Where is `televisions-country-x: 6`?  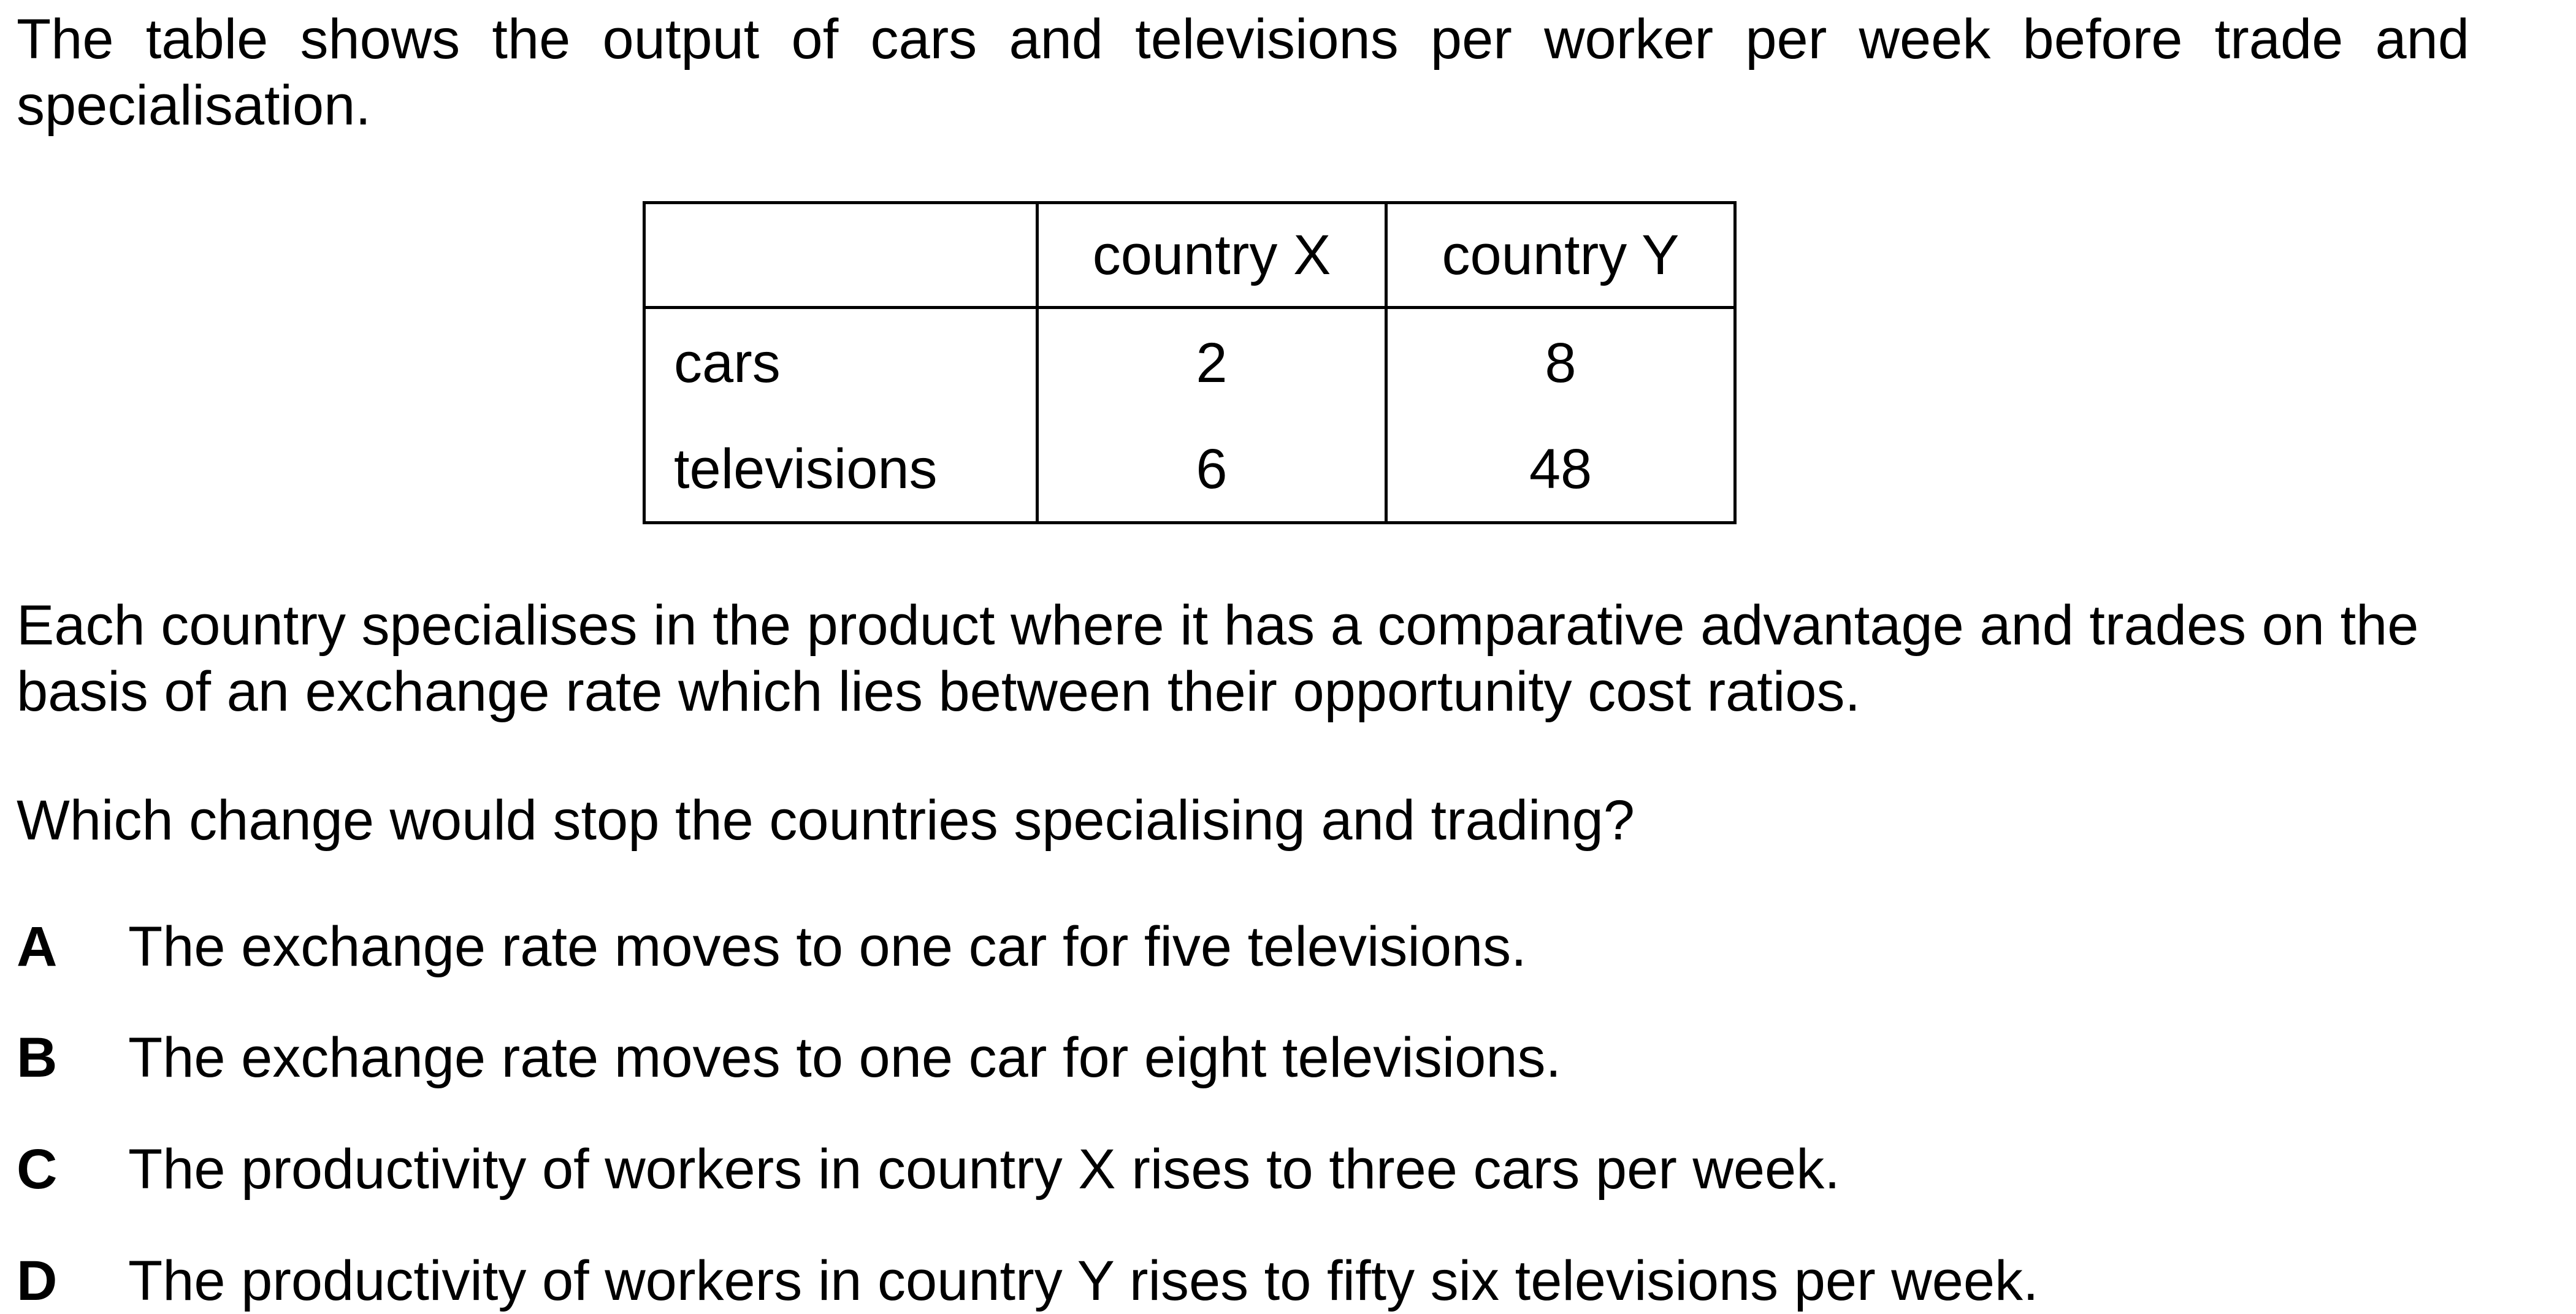
televisions-country-x: 6 is located at coordinates (1212, 470).